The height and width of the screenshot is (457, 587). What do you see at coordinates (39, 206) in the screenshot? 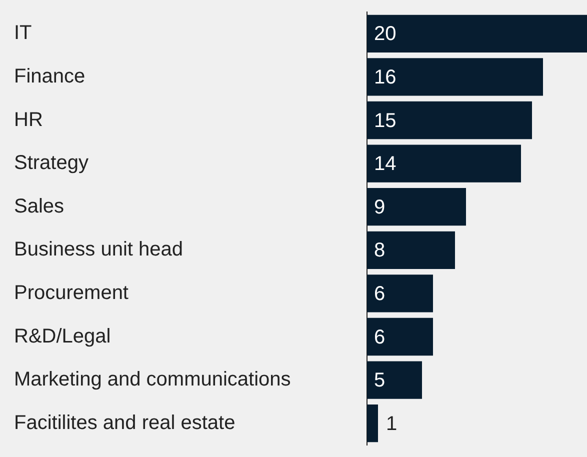
I see `y-tick-label: Sales` at bounding box center [39, 206].